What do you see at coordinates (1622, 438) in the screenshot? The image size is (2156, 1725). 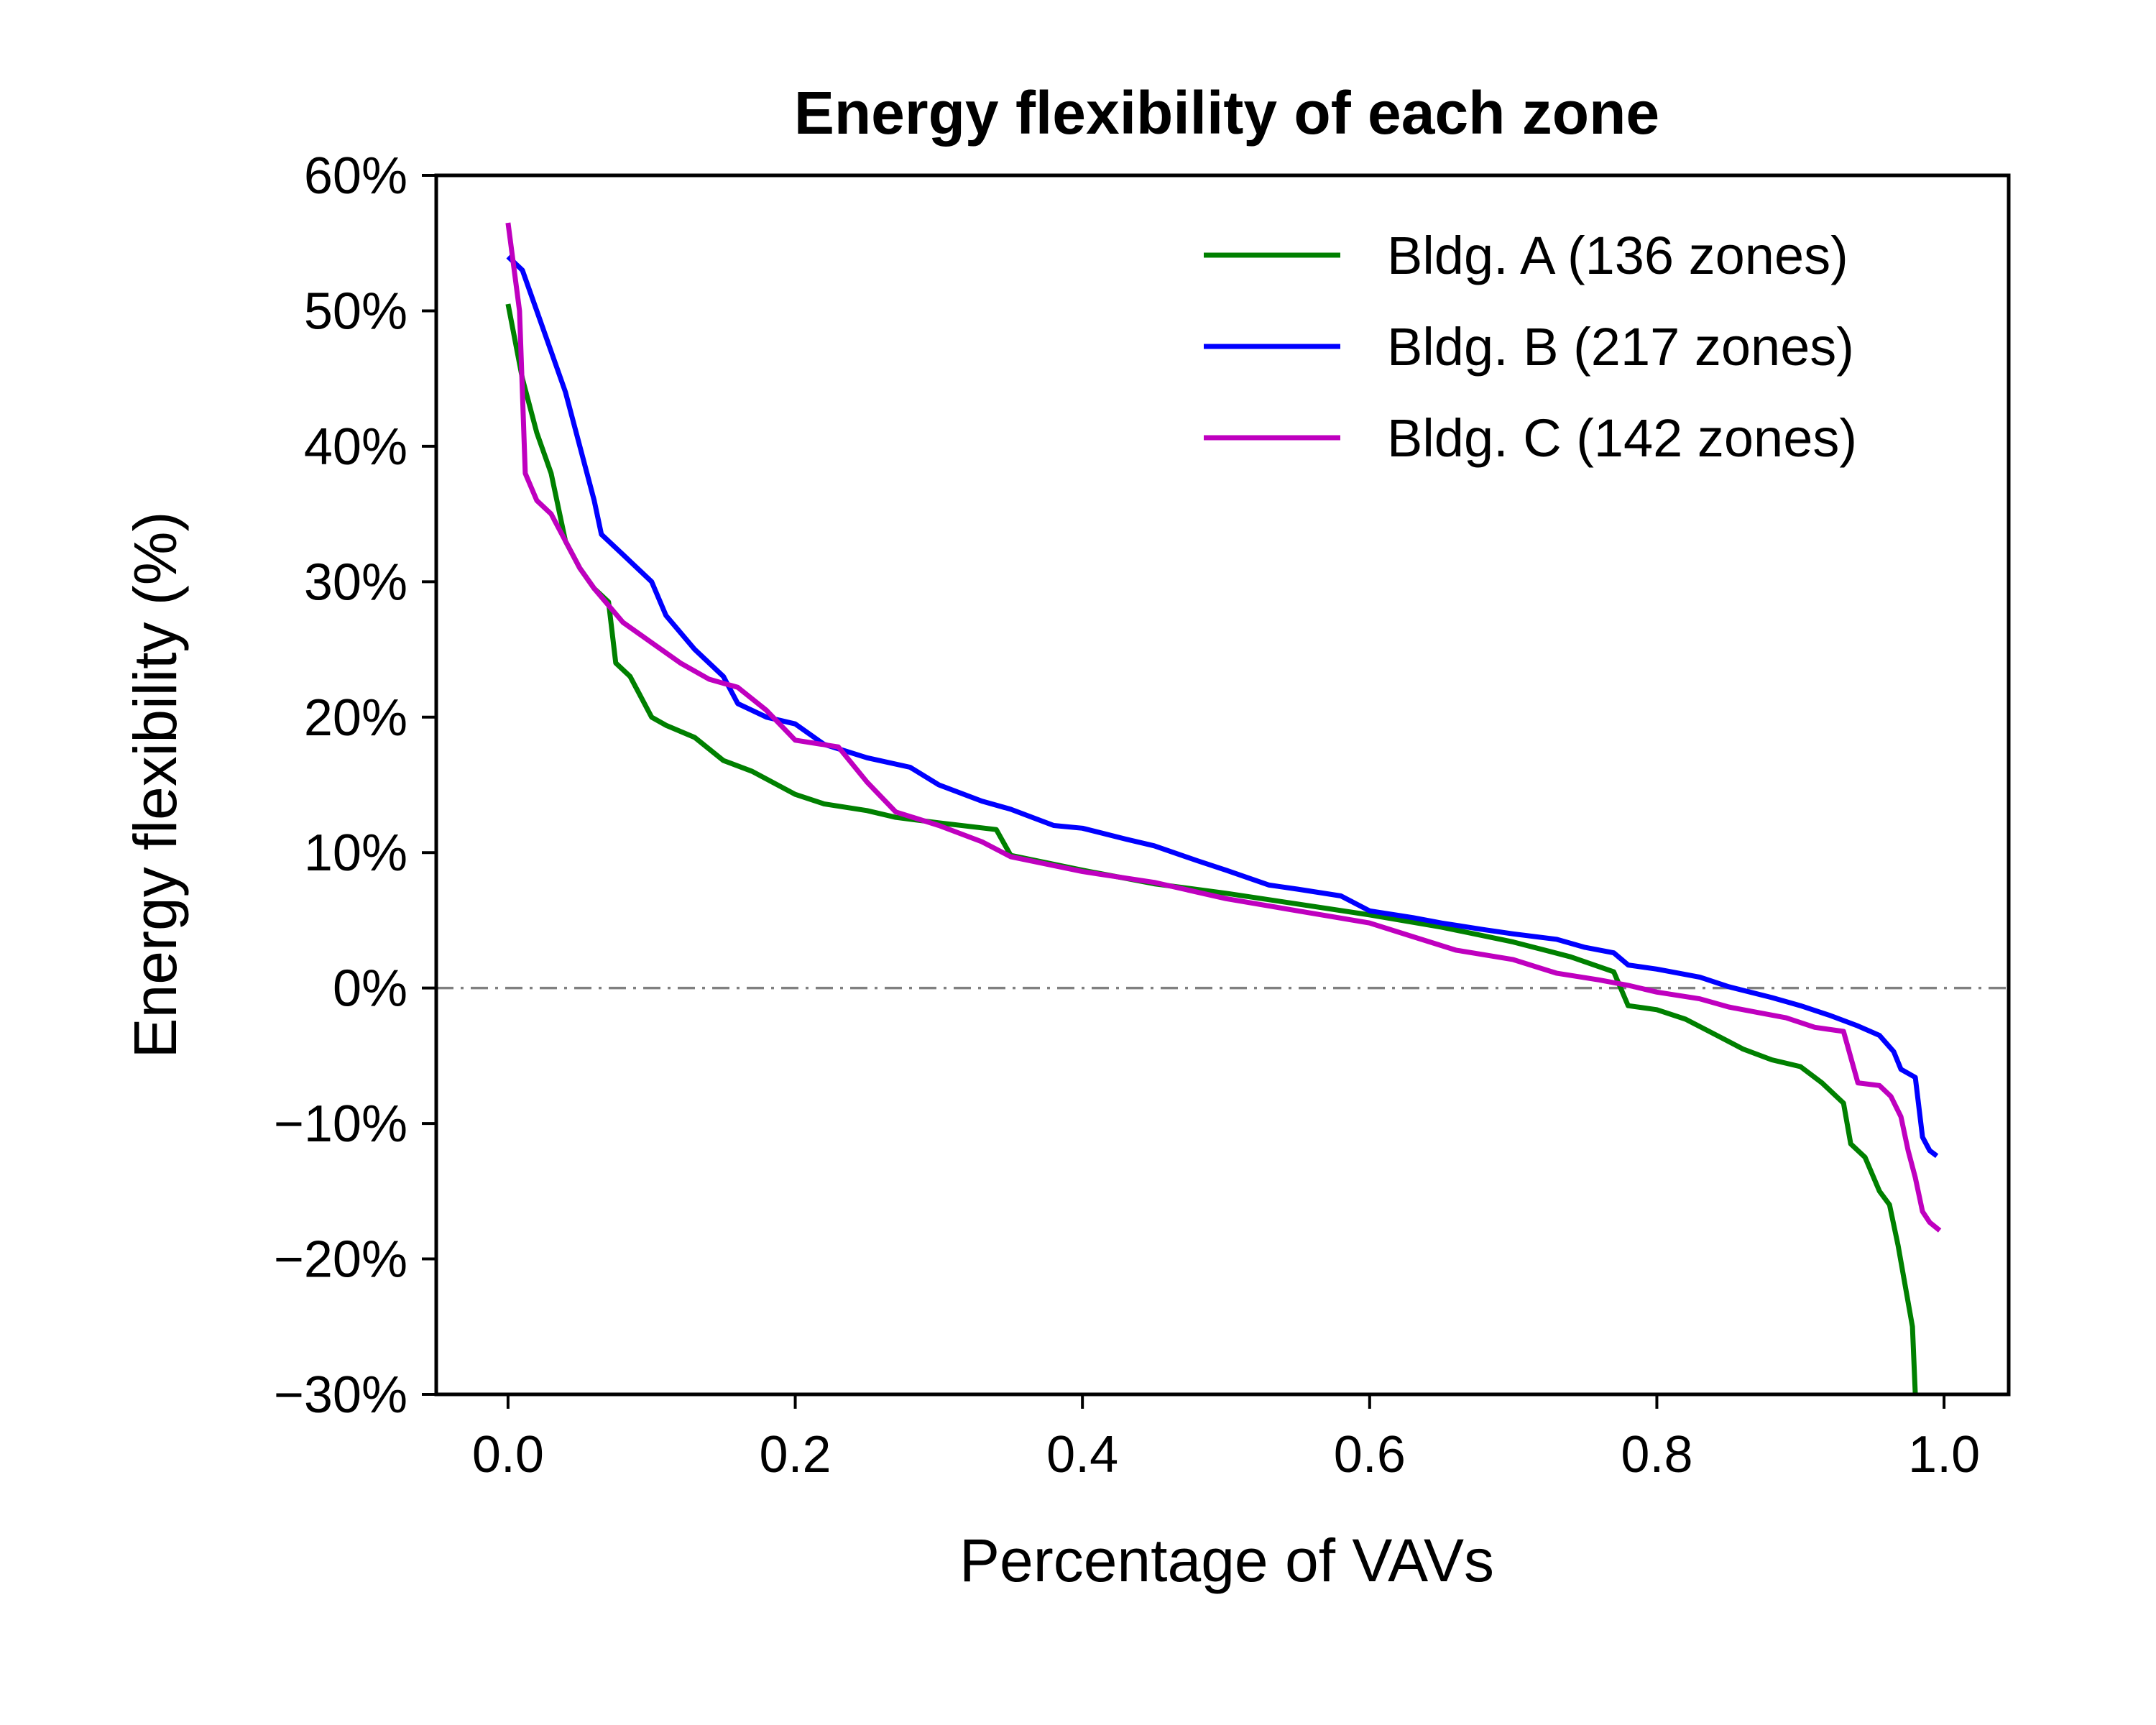 I see `legend-label-c: Bldg. C (142 zones)` at bounding box center [1622, 438].